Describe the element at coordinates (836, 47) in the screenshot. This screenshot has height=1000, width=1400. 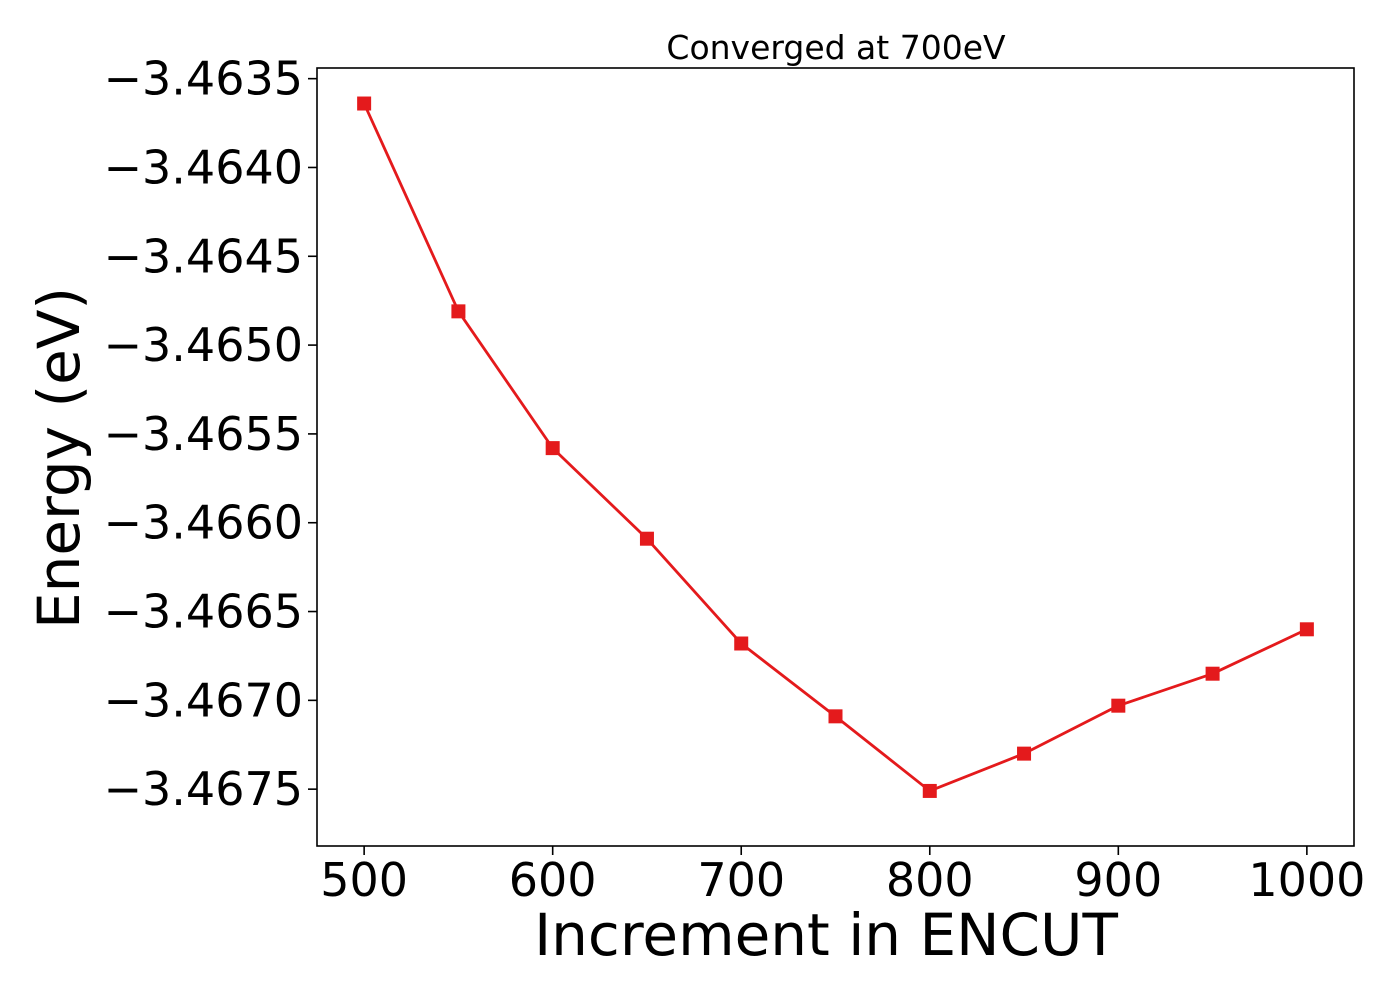
I see `chart-title: Converged at 700eV` at that location.